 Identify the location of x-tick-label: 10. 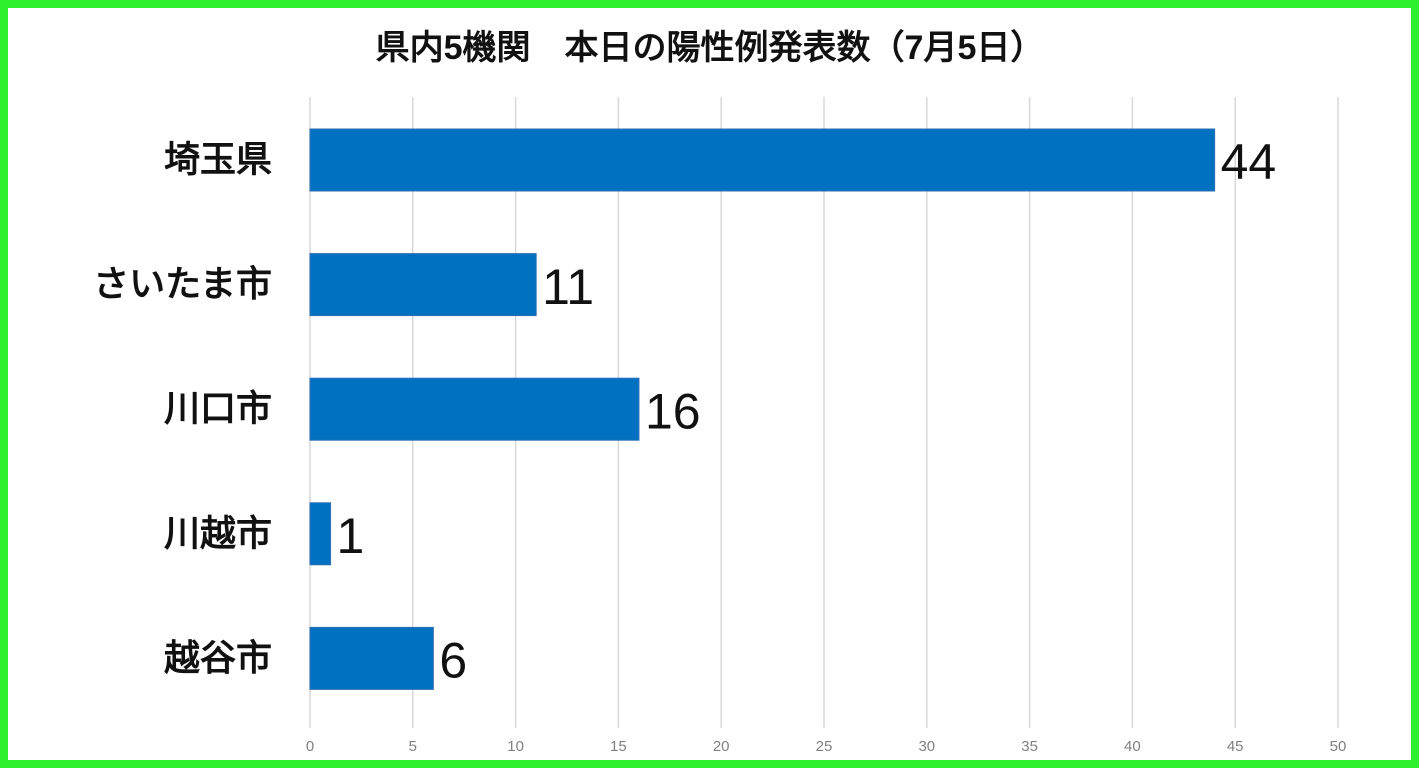
(515, 746).